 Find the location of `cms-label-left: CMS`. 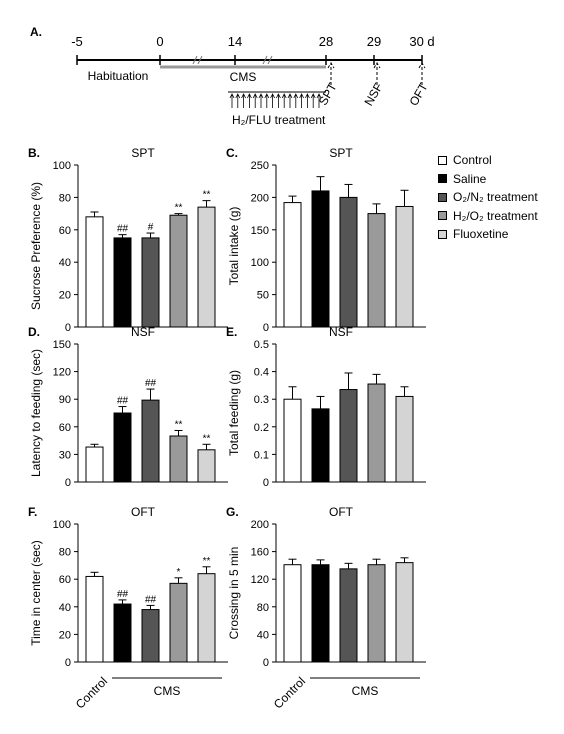

cms-label-left: CMS is located at coordinates (167, 691).